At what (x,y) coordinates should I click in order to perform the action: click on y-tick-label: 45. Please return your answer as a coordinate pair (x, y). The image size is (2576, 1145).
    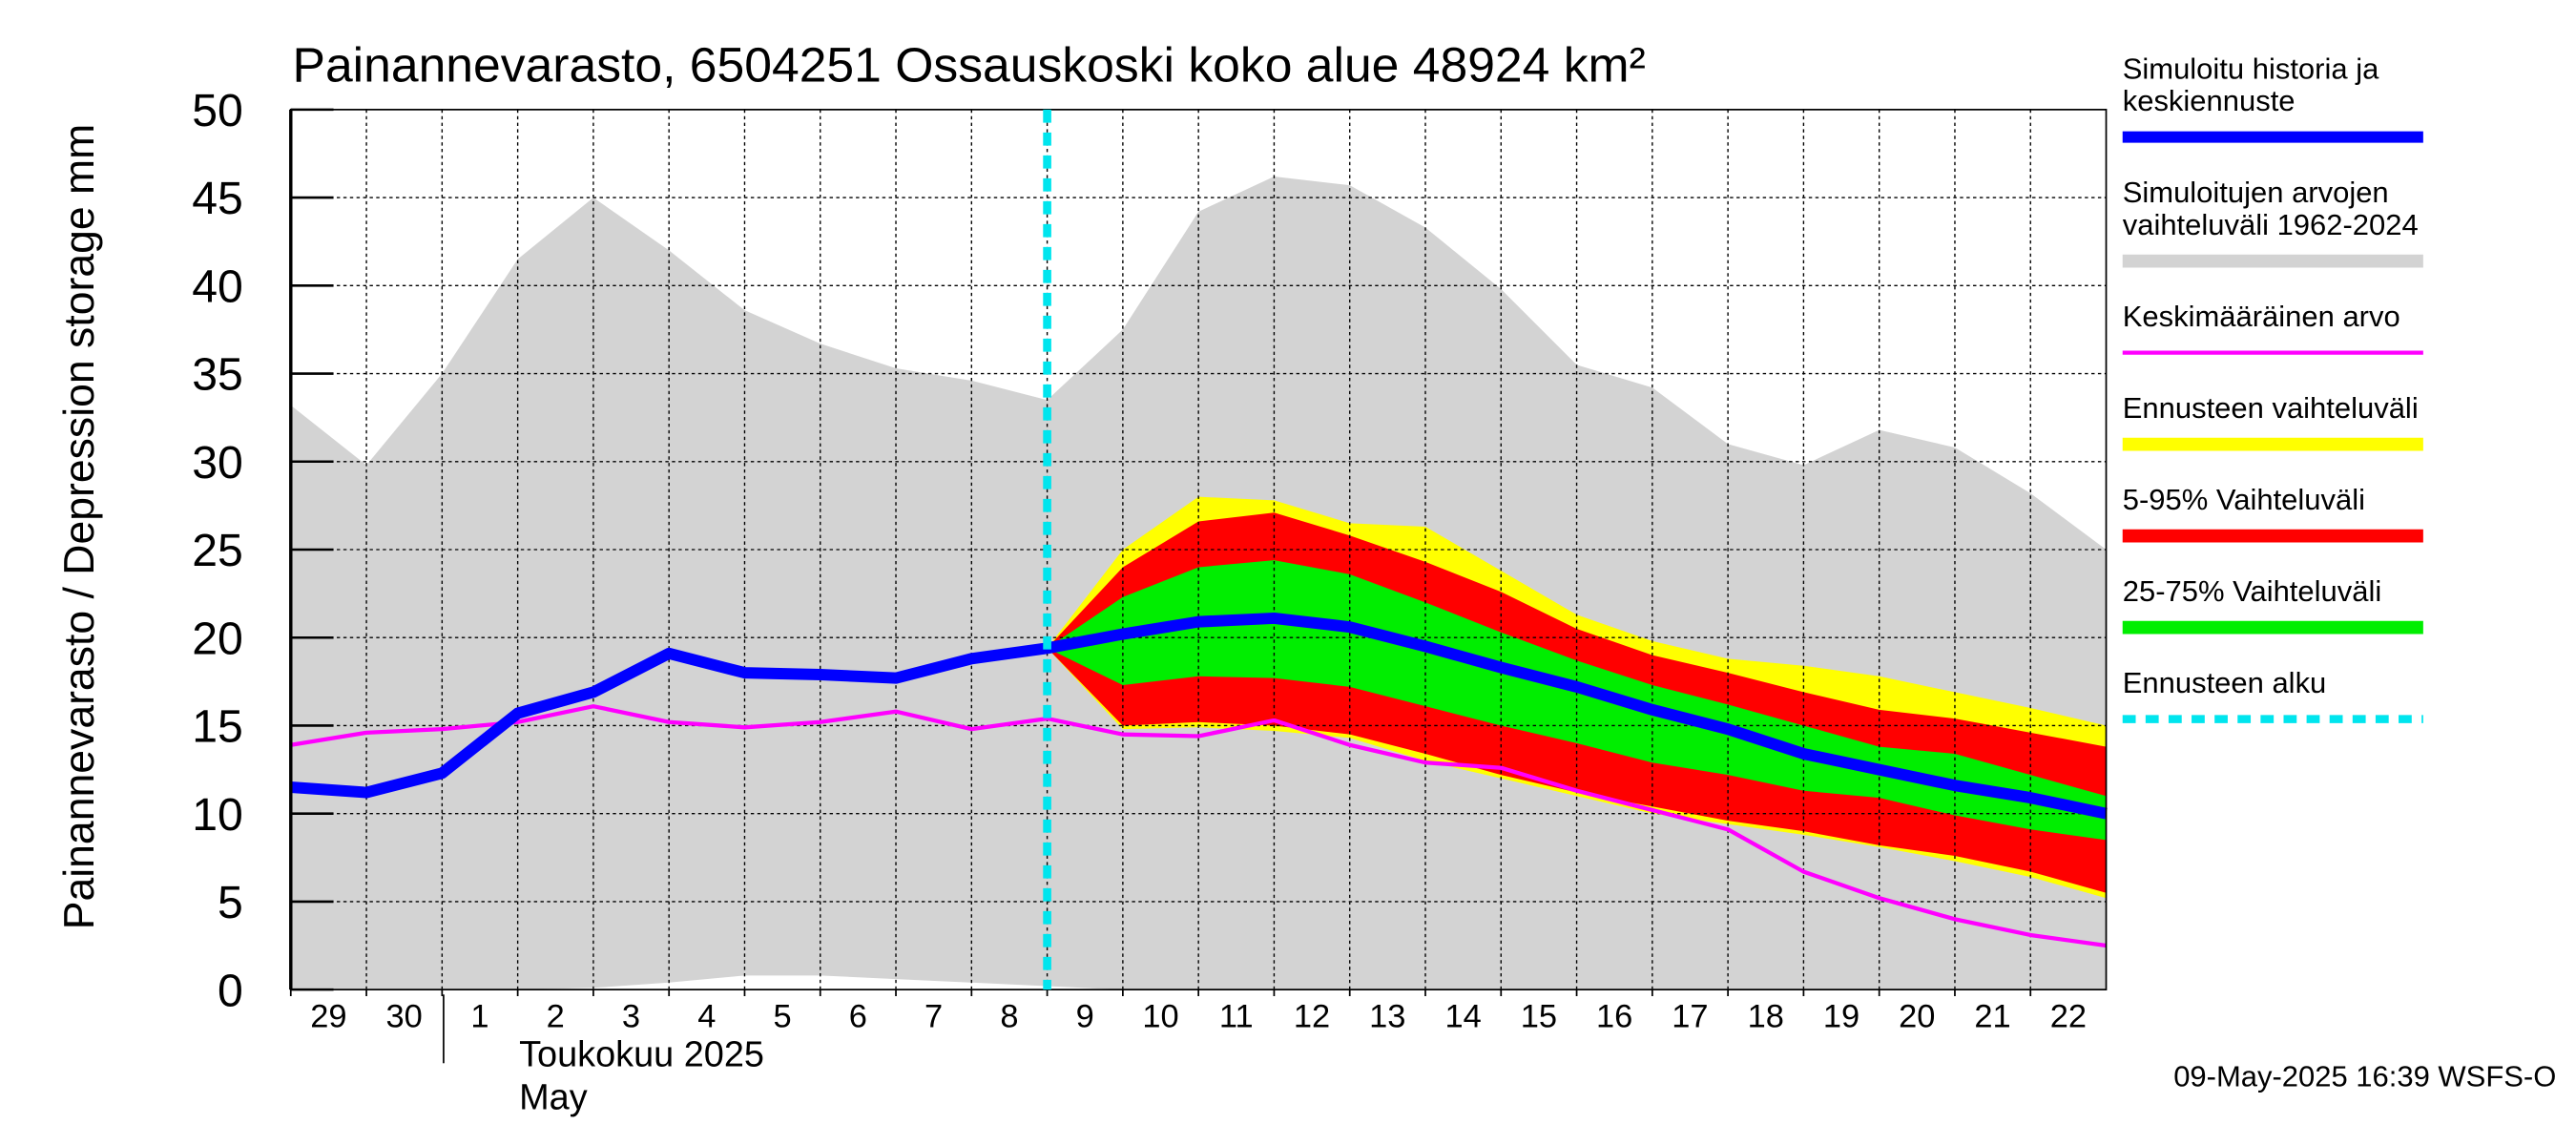
    Looking at the image, I should click on (217, 199).